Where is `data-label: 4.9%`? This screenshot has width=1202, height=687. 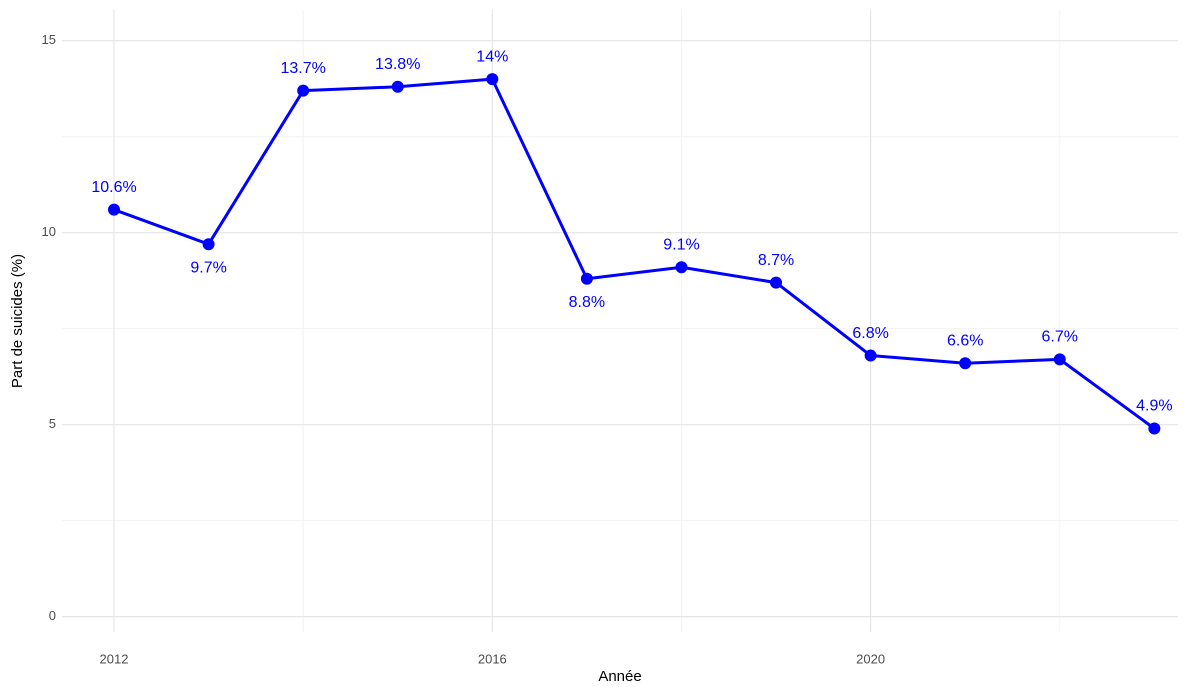 data-label: 4.9% is located at coordinates (1154, 406).